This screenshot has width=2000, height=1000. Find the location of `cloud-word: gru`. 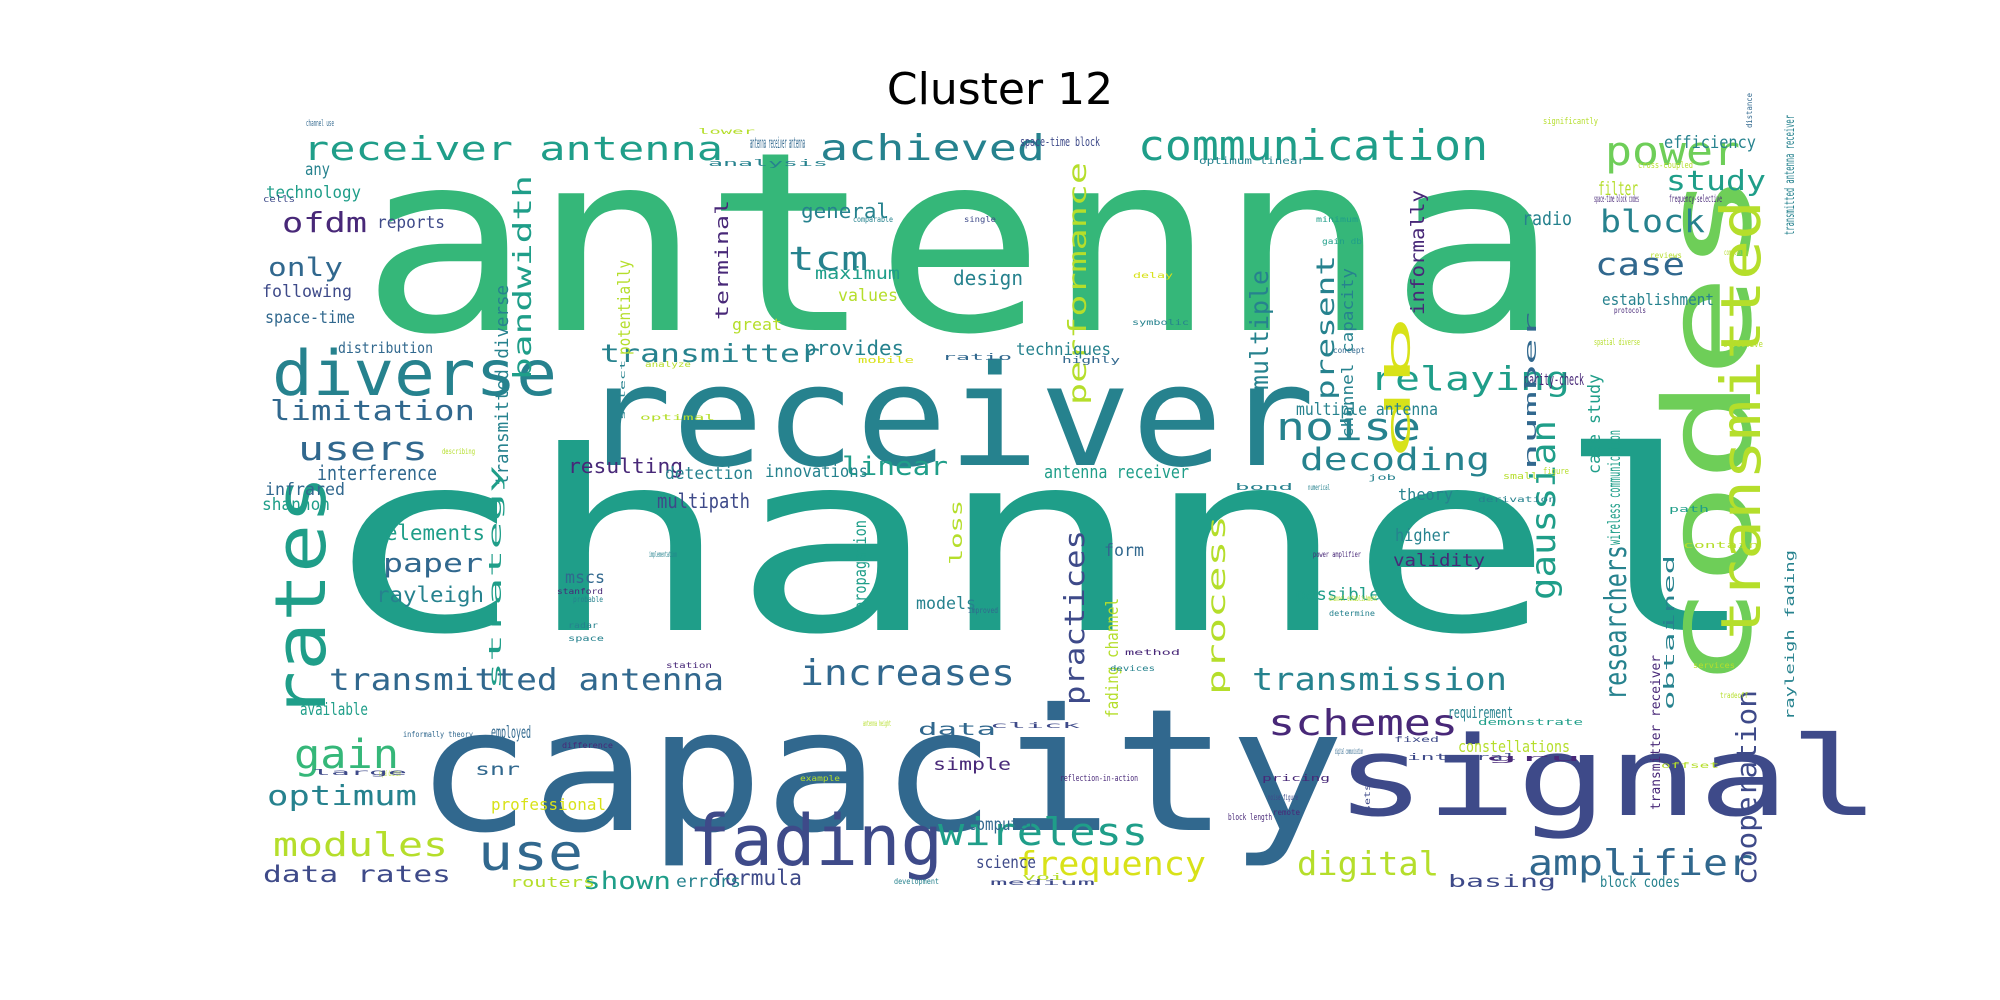

cloud-word: gru is located at coordinates (1533, 759).